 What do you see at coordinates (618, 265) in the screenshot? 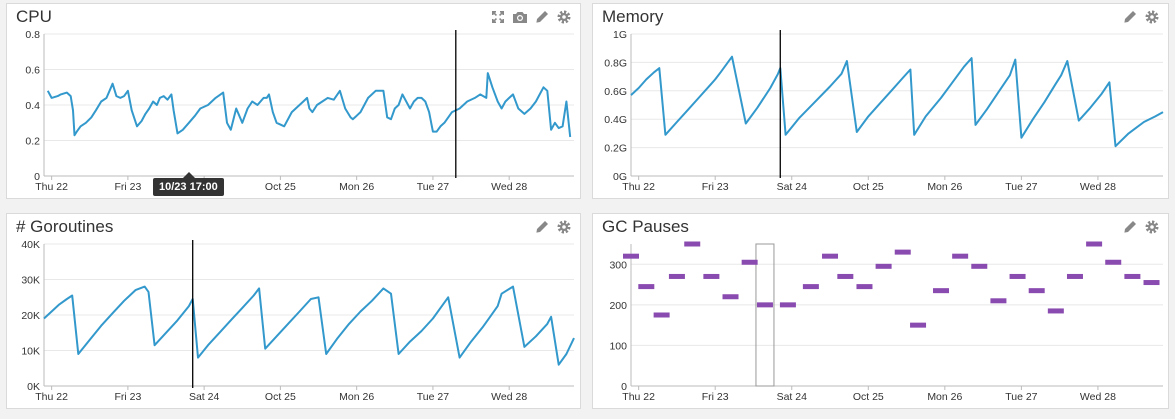
I see `y-tick-label: 300` at bounding box center [618, 265].